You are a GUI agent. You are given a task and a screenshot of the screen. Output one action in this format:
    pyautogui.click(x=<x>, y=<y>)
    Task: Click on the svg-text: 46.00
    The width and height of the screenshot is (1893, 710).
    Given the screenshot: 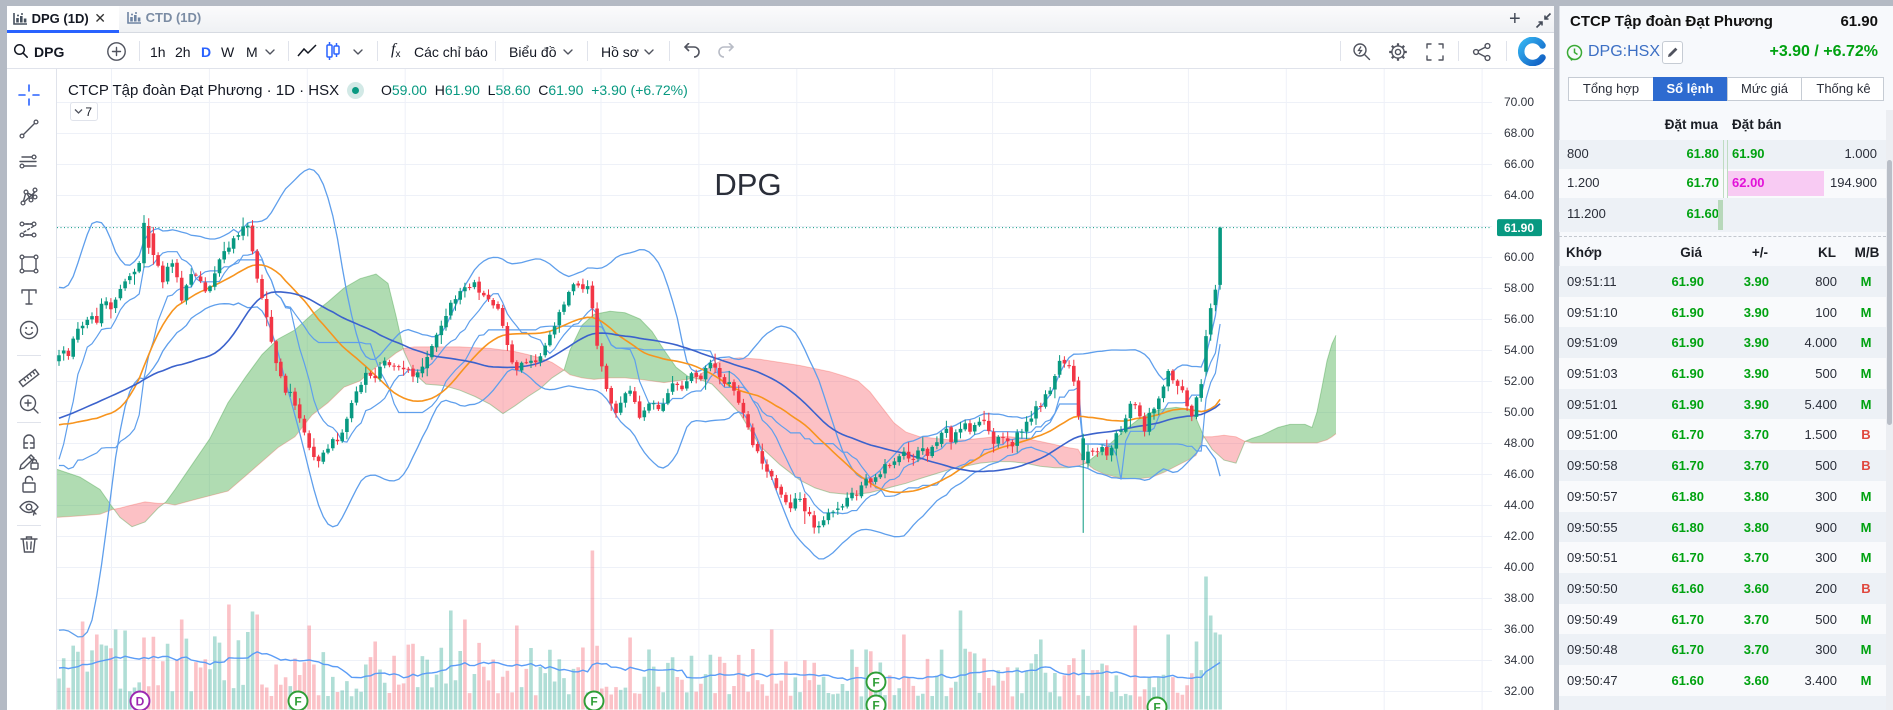 What is the action you would take?
    pyautogui.click(x=1519, y=474)
    